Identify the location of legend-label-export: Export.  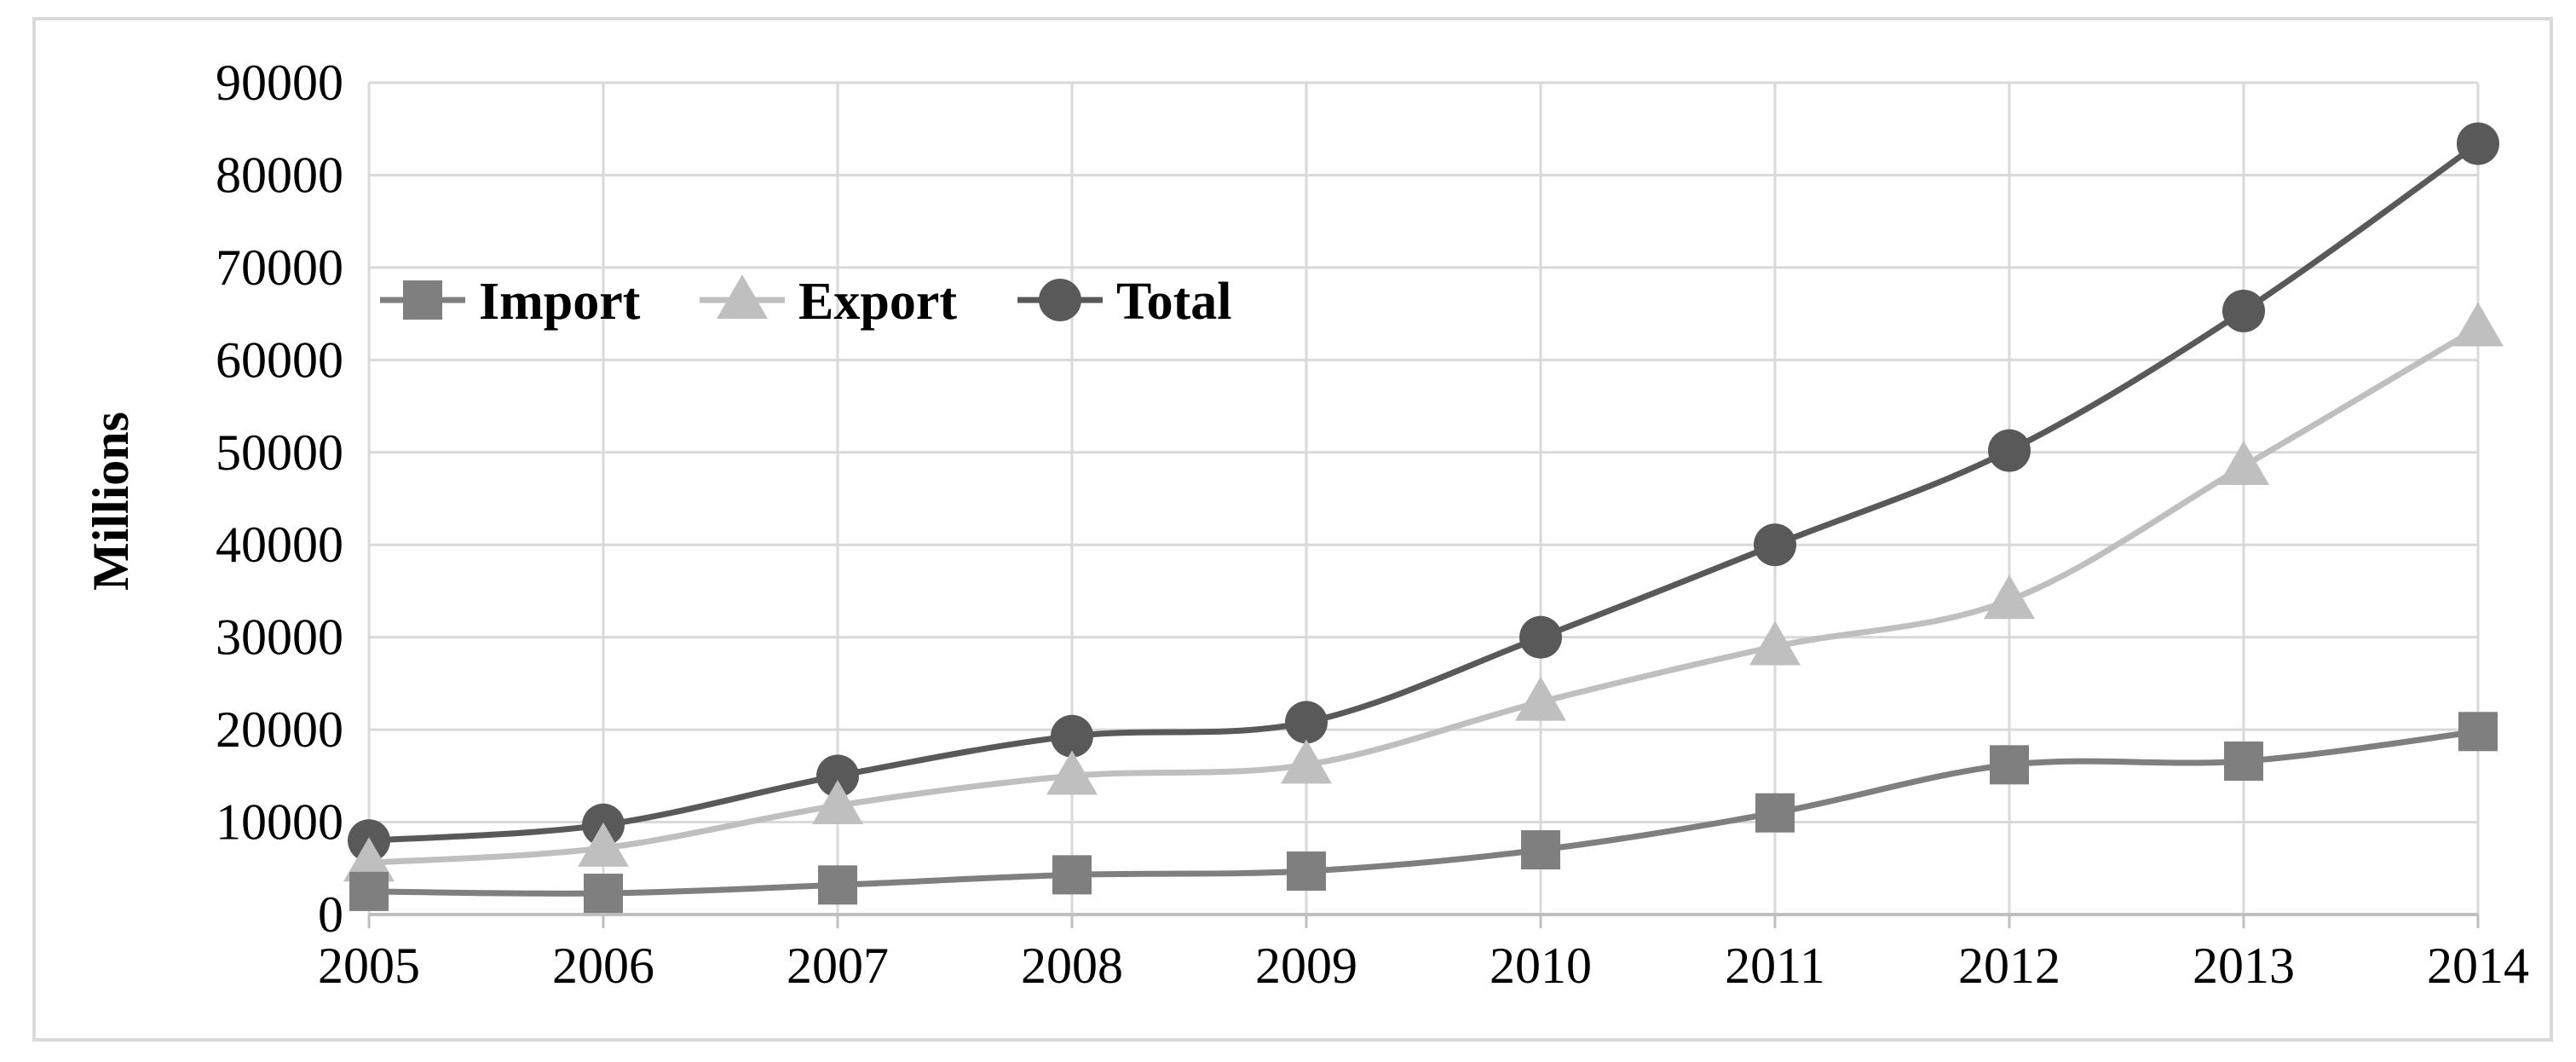
(877, 302).